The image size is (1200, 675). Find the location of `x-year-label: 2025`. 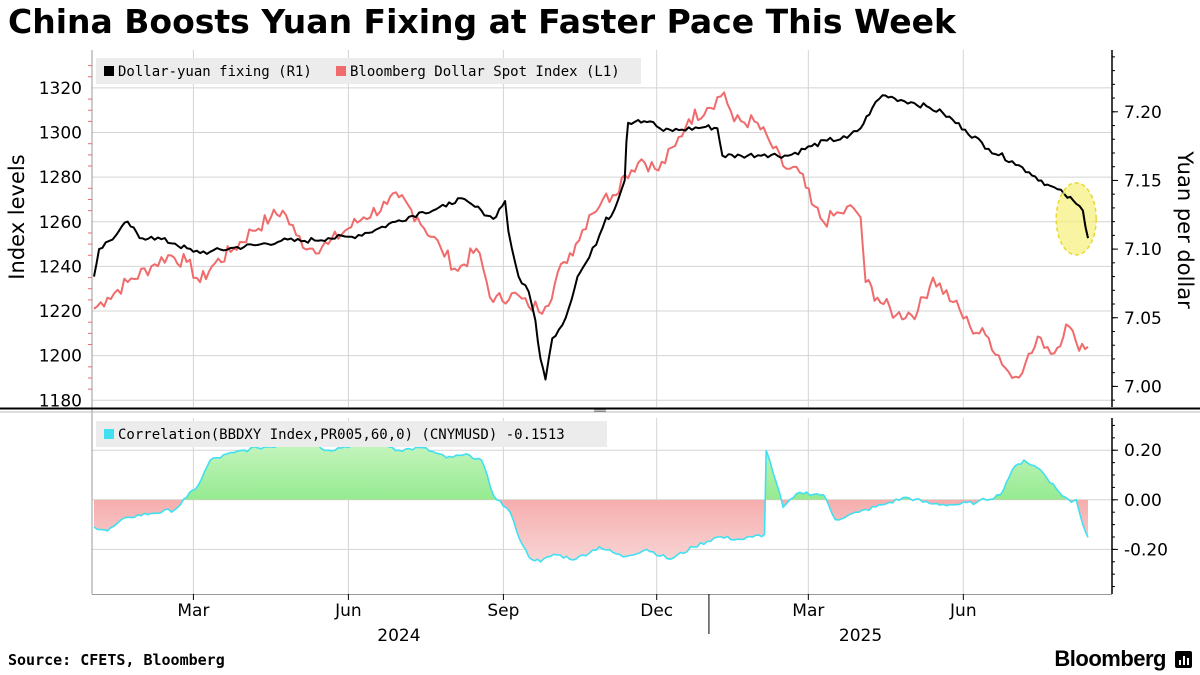

x-year-label: 2025 is located at coordinates (860, 636).